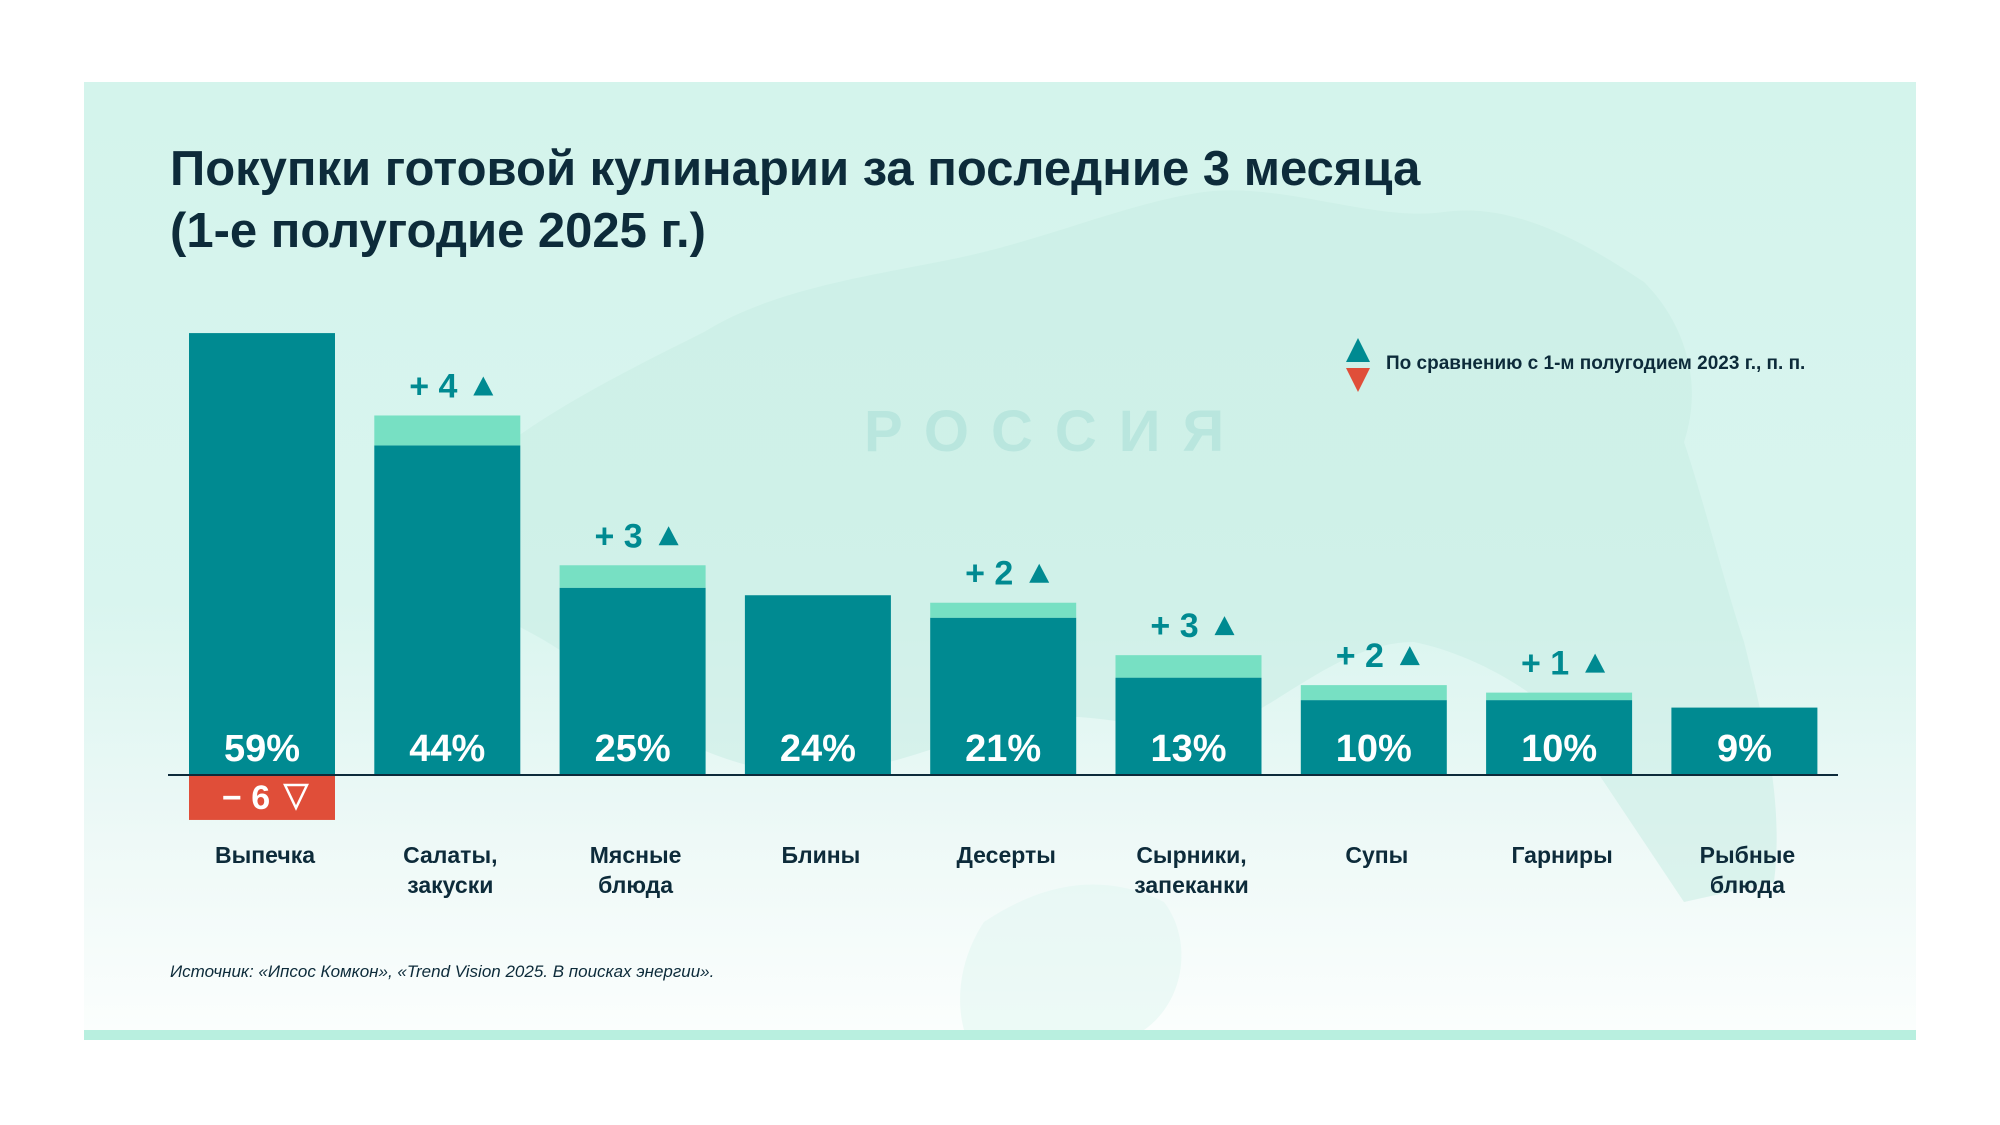 Image resolution: width=2000 pixels, height=1125 pixels. Describe the element at coordinates (1545, 664) in the screenshot. I see `change-label: + 1` at that location.